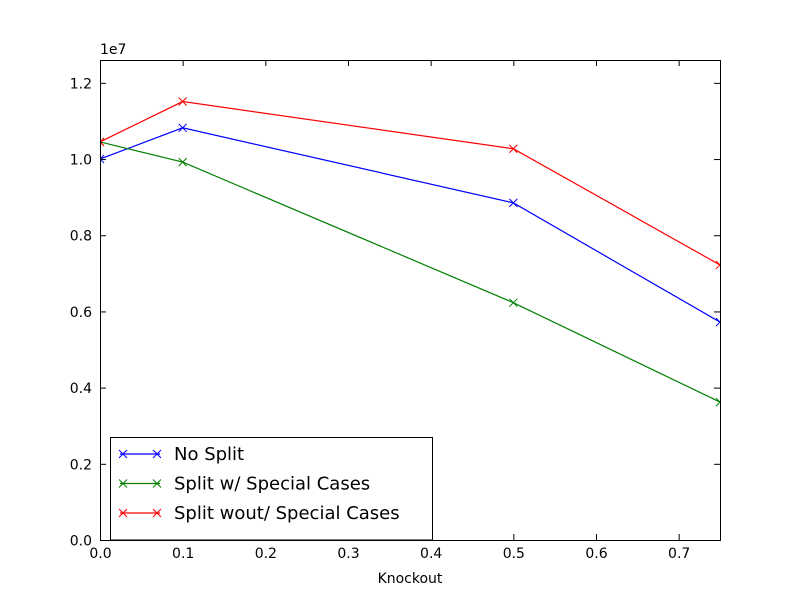 Image resolution: width=800 pixels, height=600 pixels. I want to click on legend-item-2: Split wout/ Special Cases, so click(259, 513).